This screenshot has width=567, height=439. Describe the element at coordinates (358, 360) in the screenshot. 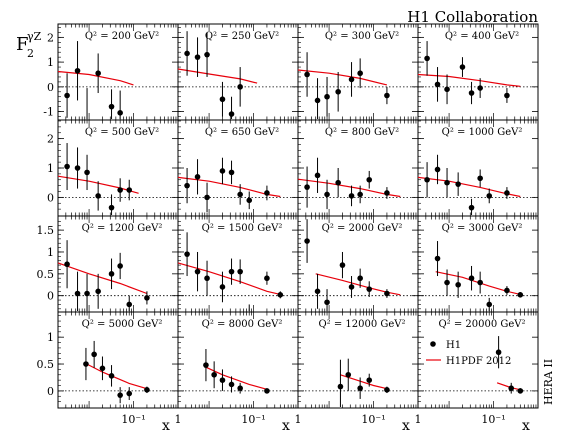

I see `panel: Q² = 12000 GeV²` at that location.